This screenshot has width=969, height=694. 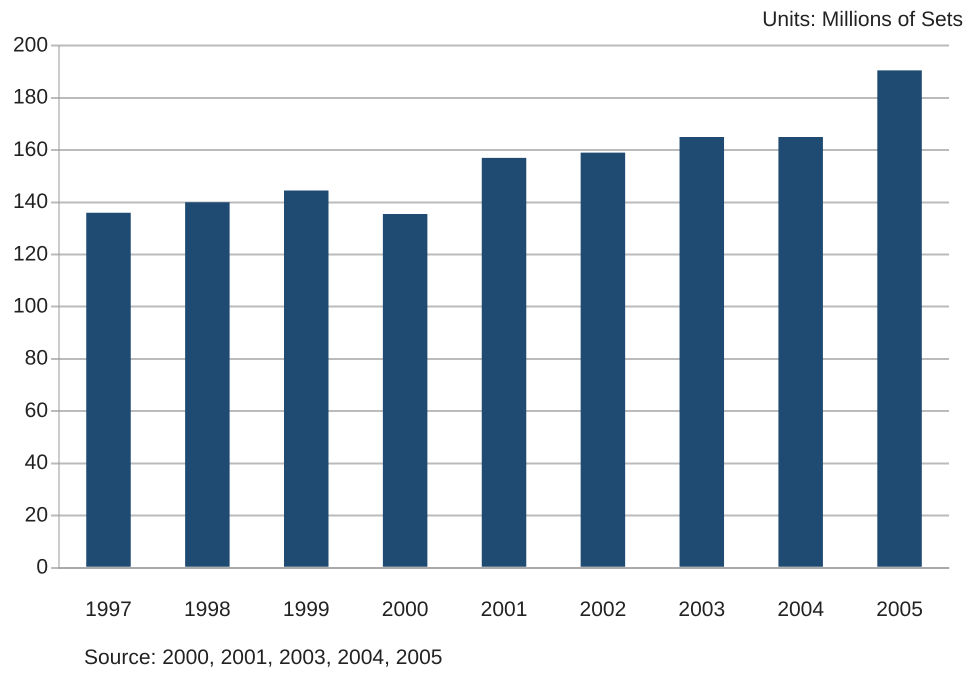 What do you see at coordinates (603, 610) in the screenshot?
I see `x-tick-label: 2002` at bounding box center [603, 610].